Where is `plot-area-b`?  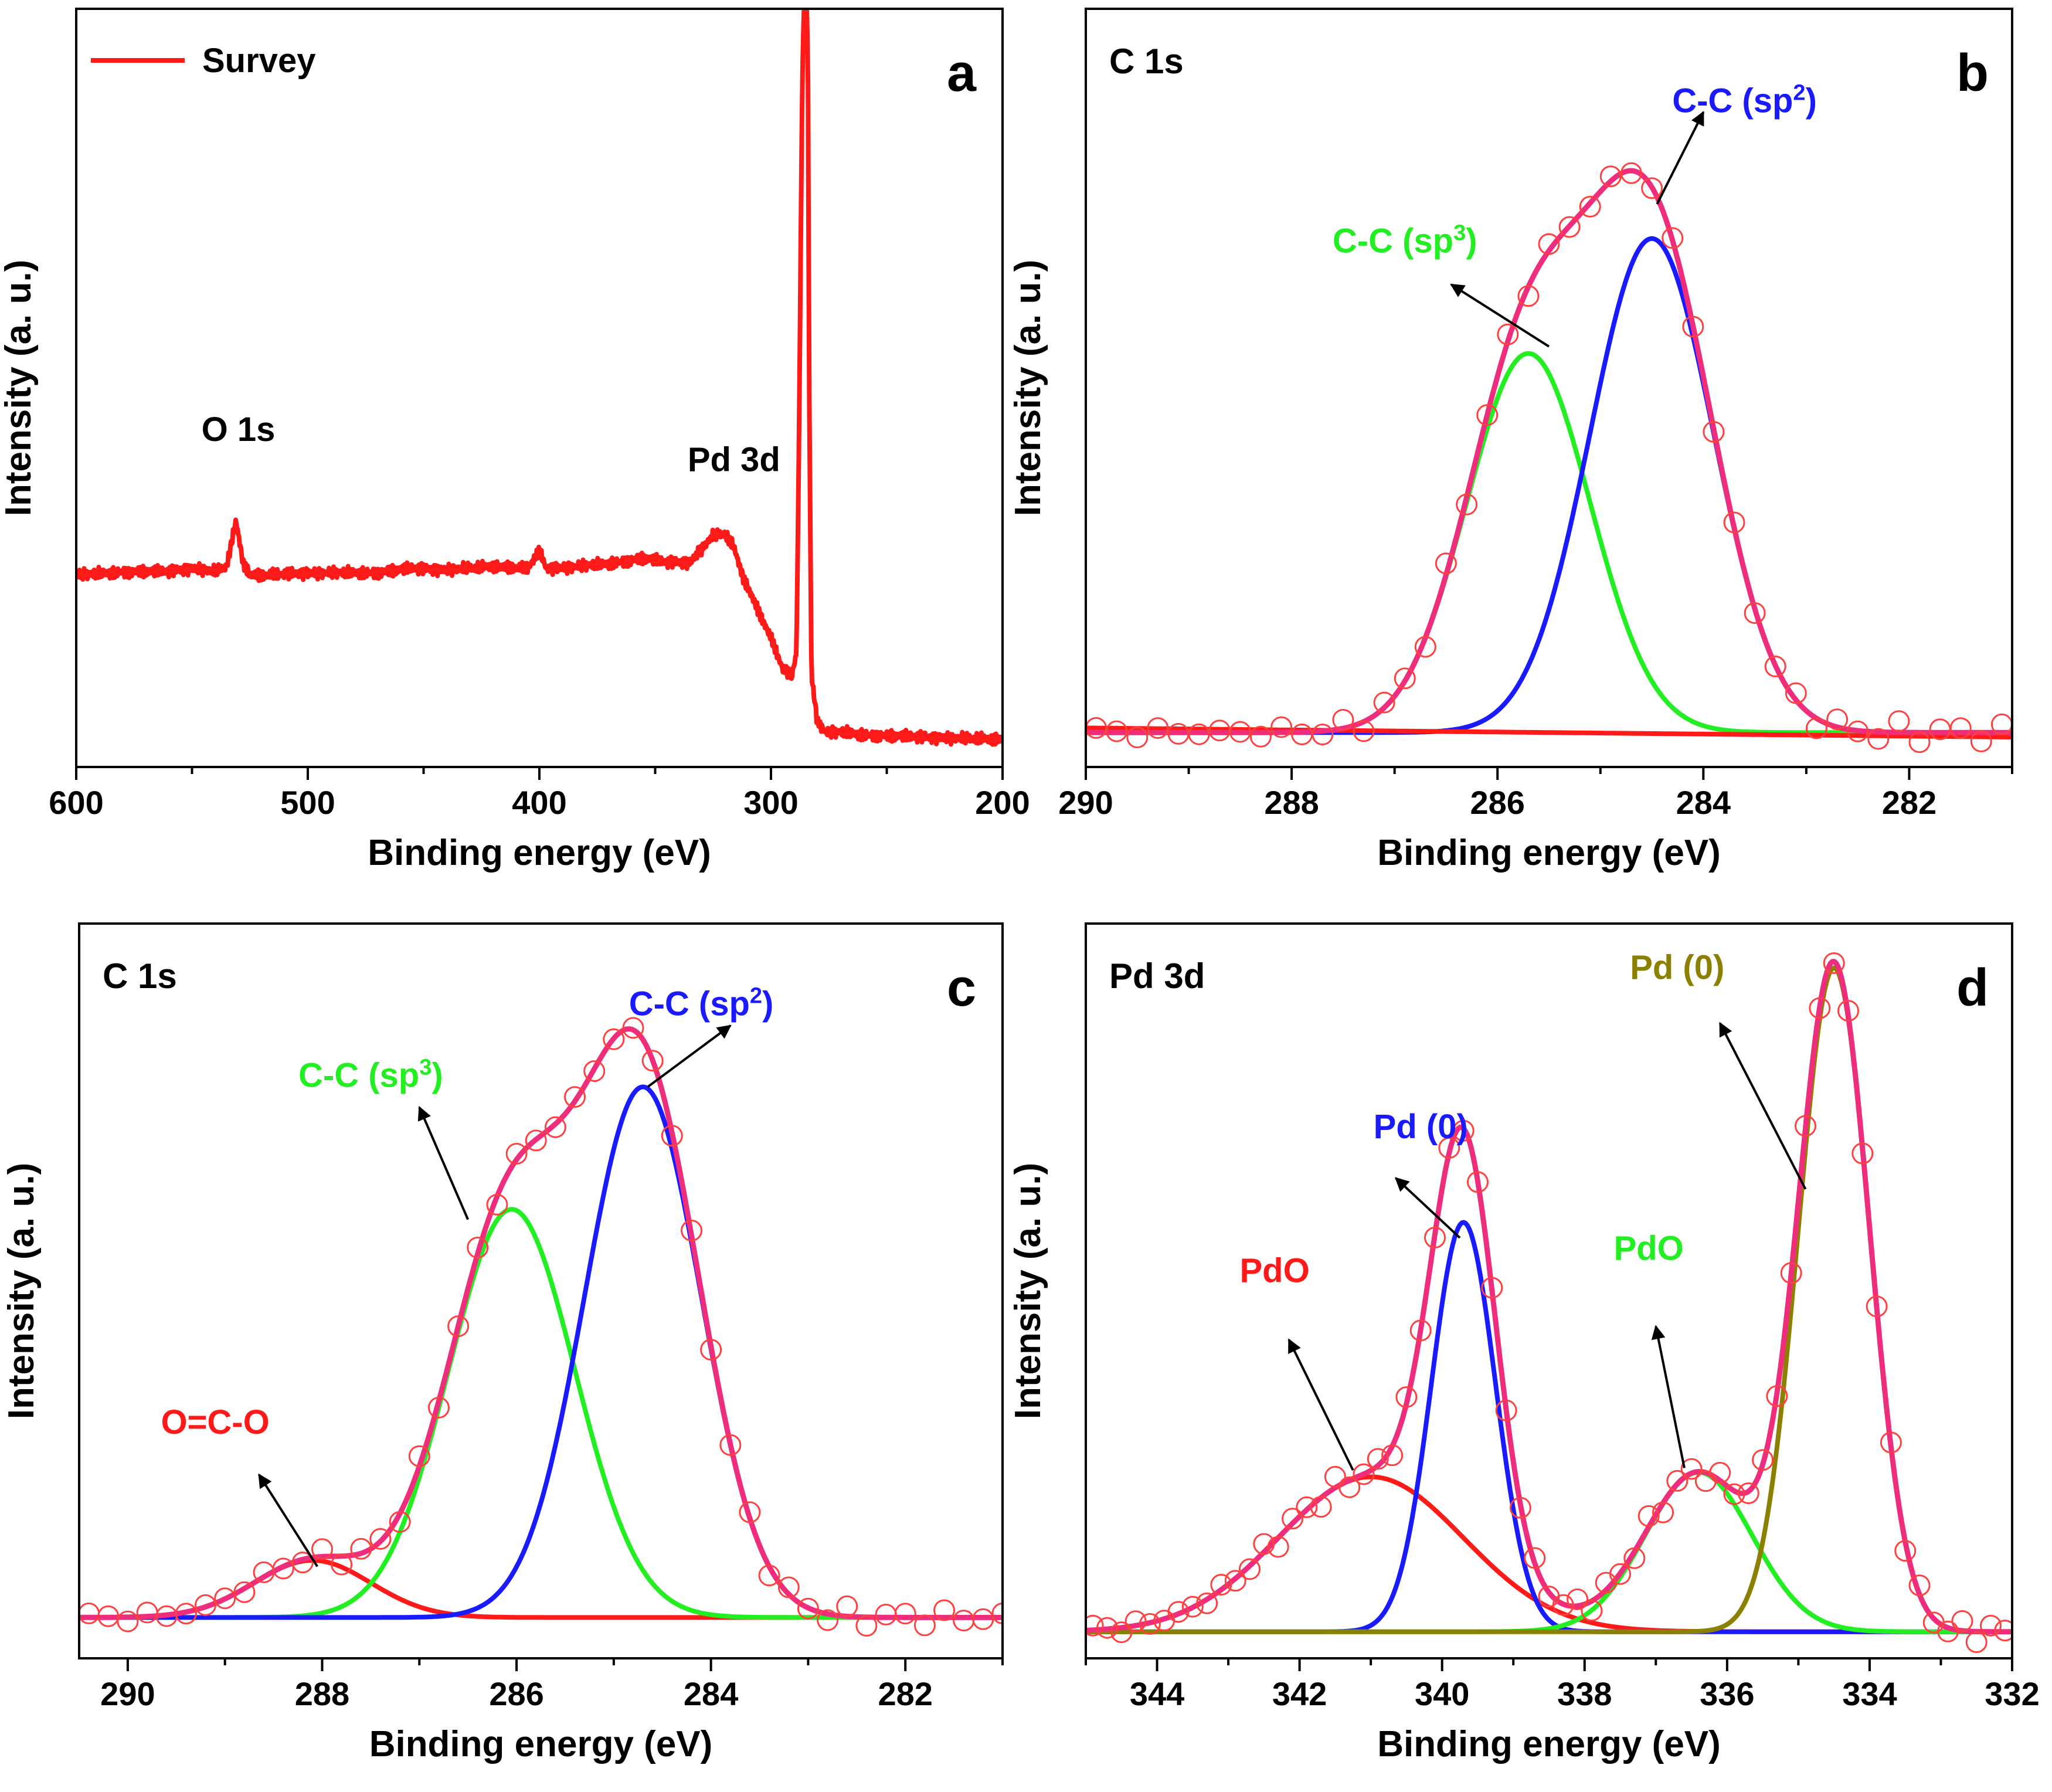 plot-area-b is located at coordinates (1549, 458).